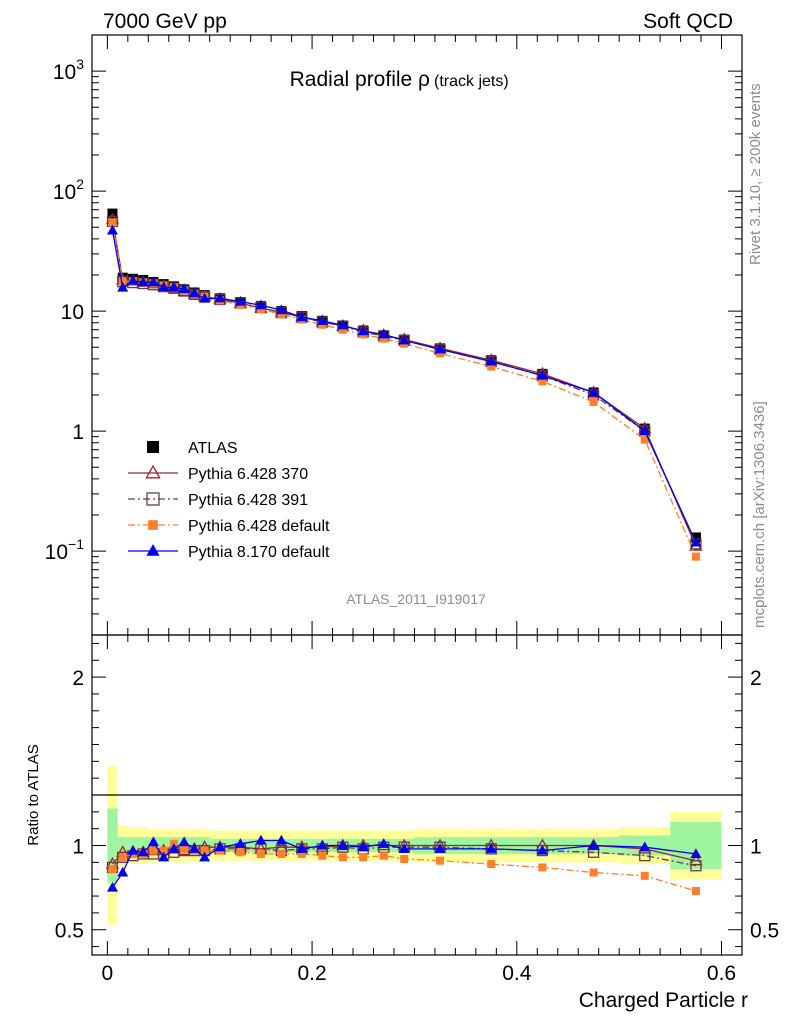 Image resolution: width=786 pixels, height=1024 pixels. Describe the element at coordinates (756, 678) in the screenshot. I see `ratio-y-tick-label-right: 2` at that location.